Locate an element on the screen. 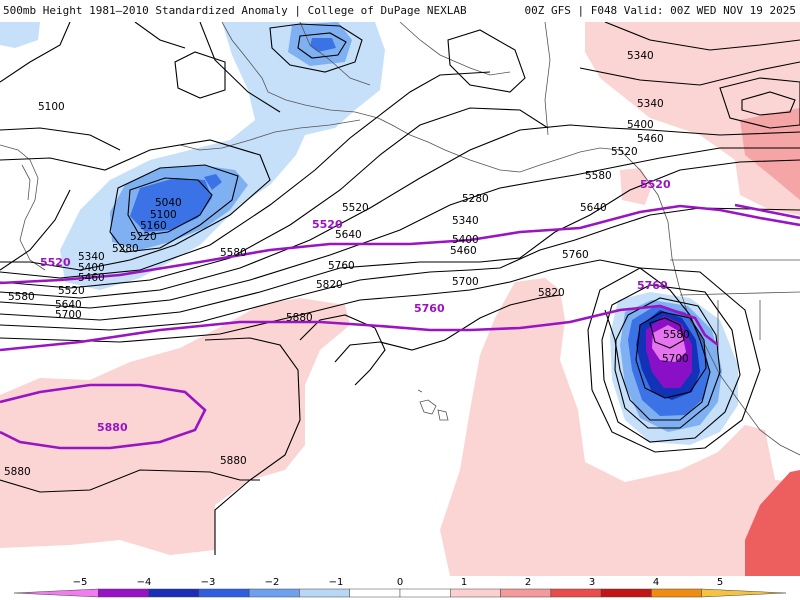 This screenshot has height=600, width=800. anomaly-colorbar: −5 −4 −3 −2 −1 0 1 2 3 4 5 is located at coordinates (400, 588).